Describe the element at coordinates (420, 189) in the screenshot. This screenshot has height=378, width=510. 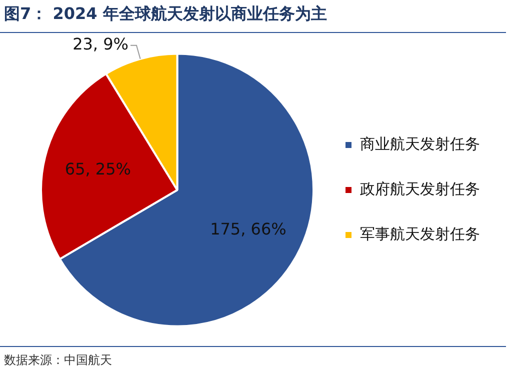
I see `legend-label: 政府航天发射任务` at that location.